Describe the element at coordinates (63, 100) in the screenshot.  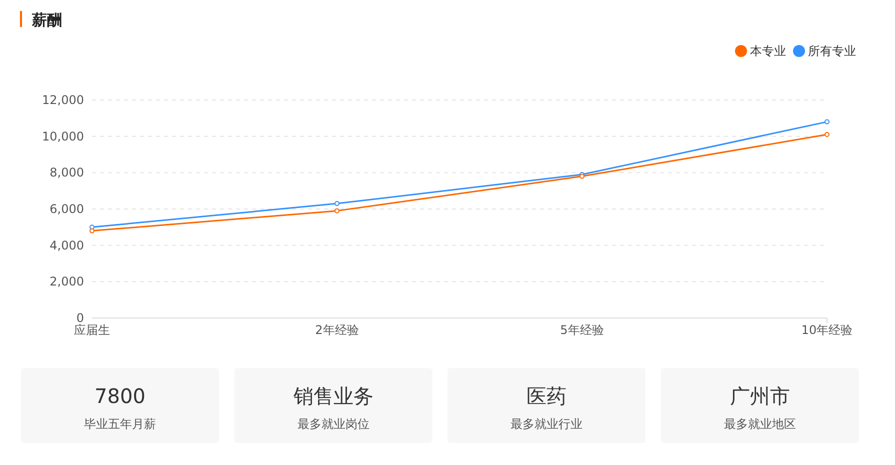
I see `y-tick-label: 12,000` at that location.